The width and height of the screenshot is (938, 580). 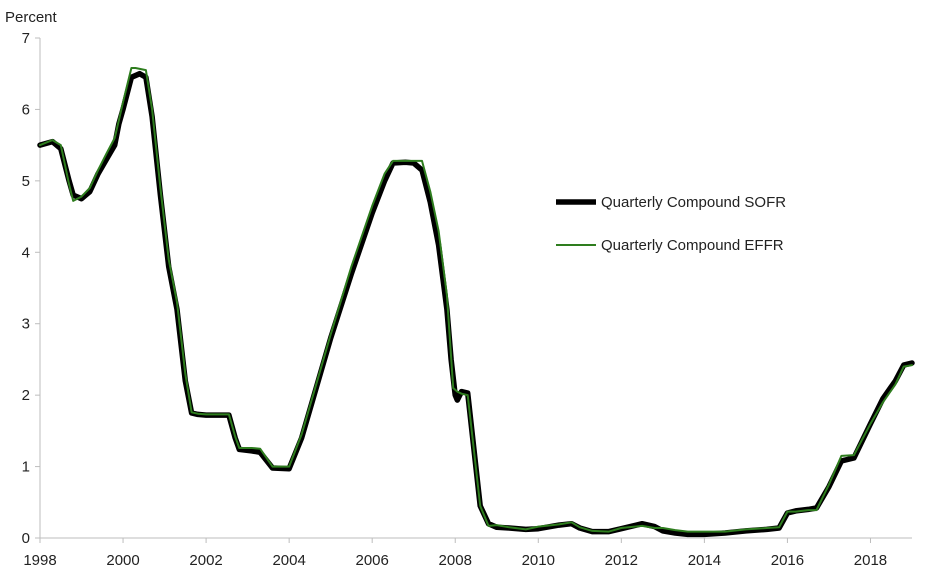 I want to click on y-tick-label: 2, so click(x=26, y=395).